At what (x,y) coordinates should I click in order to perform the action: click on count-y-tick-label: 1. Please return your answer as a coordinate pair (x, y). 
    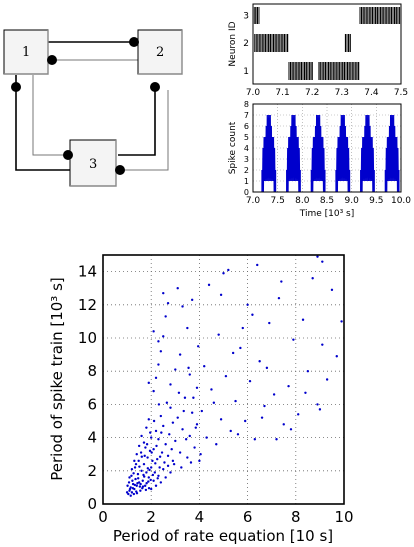
    Looking at the image, I should click on (246, 181).